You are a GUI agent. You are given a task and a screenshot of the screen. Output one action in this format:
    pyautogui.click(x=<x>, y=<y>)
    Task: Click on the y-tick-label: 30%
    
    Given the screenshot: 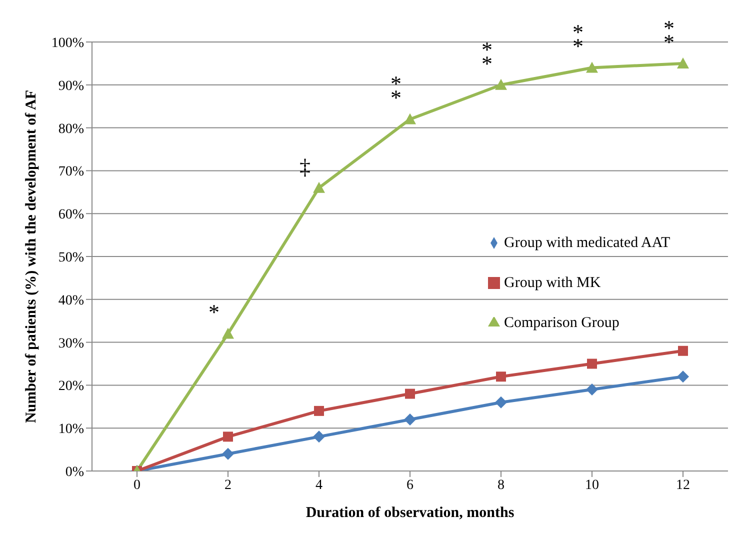 What is the action you would take?
    pyautogui.click(x=71, y=344)
    